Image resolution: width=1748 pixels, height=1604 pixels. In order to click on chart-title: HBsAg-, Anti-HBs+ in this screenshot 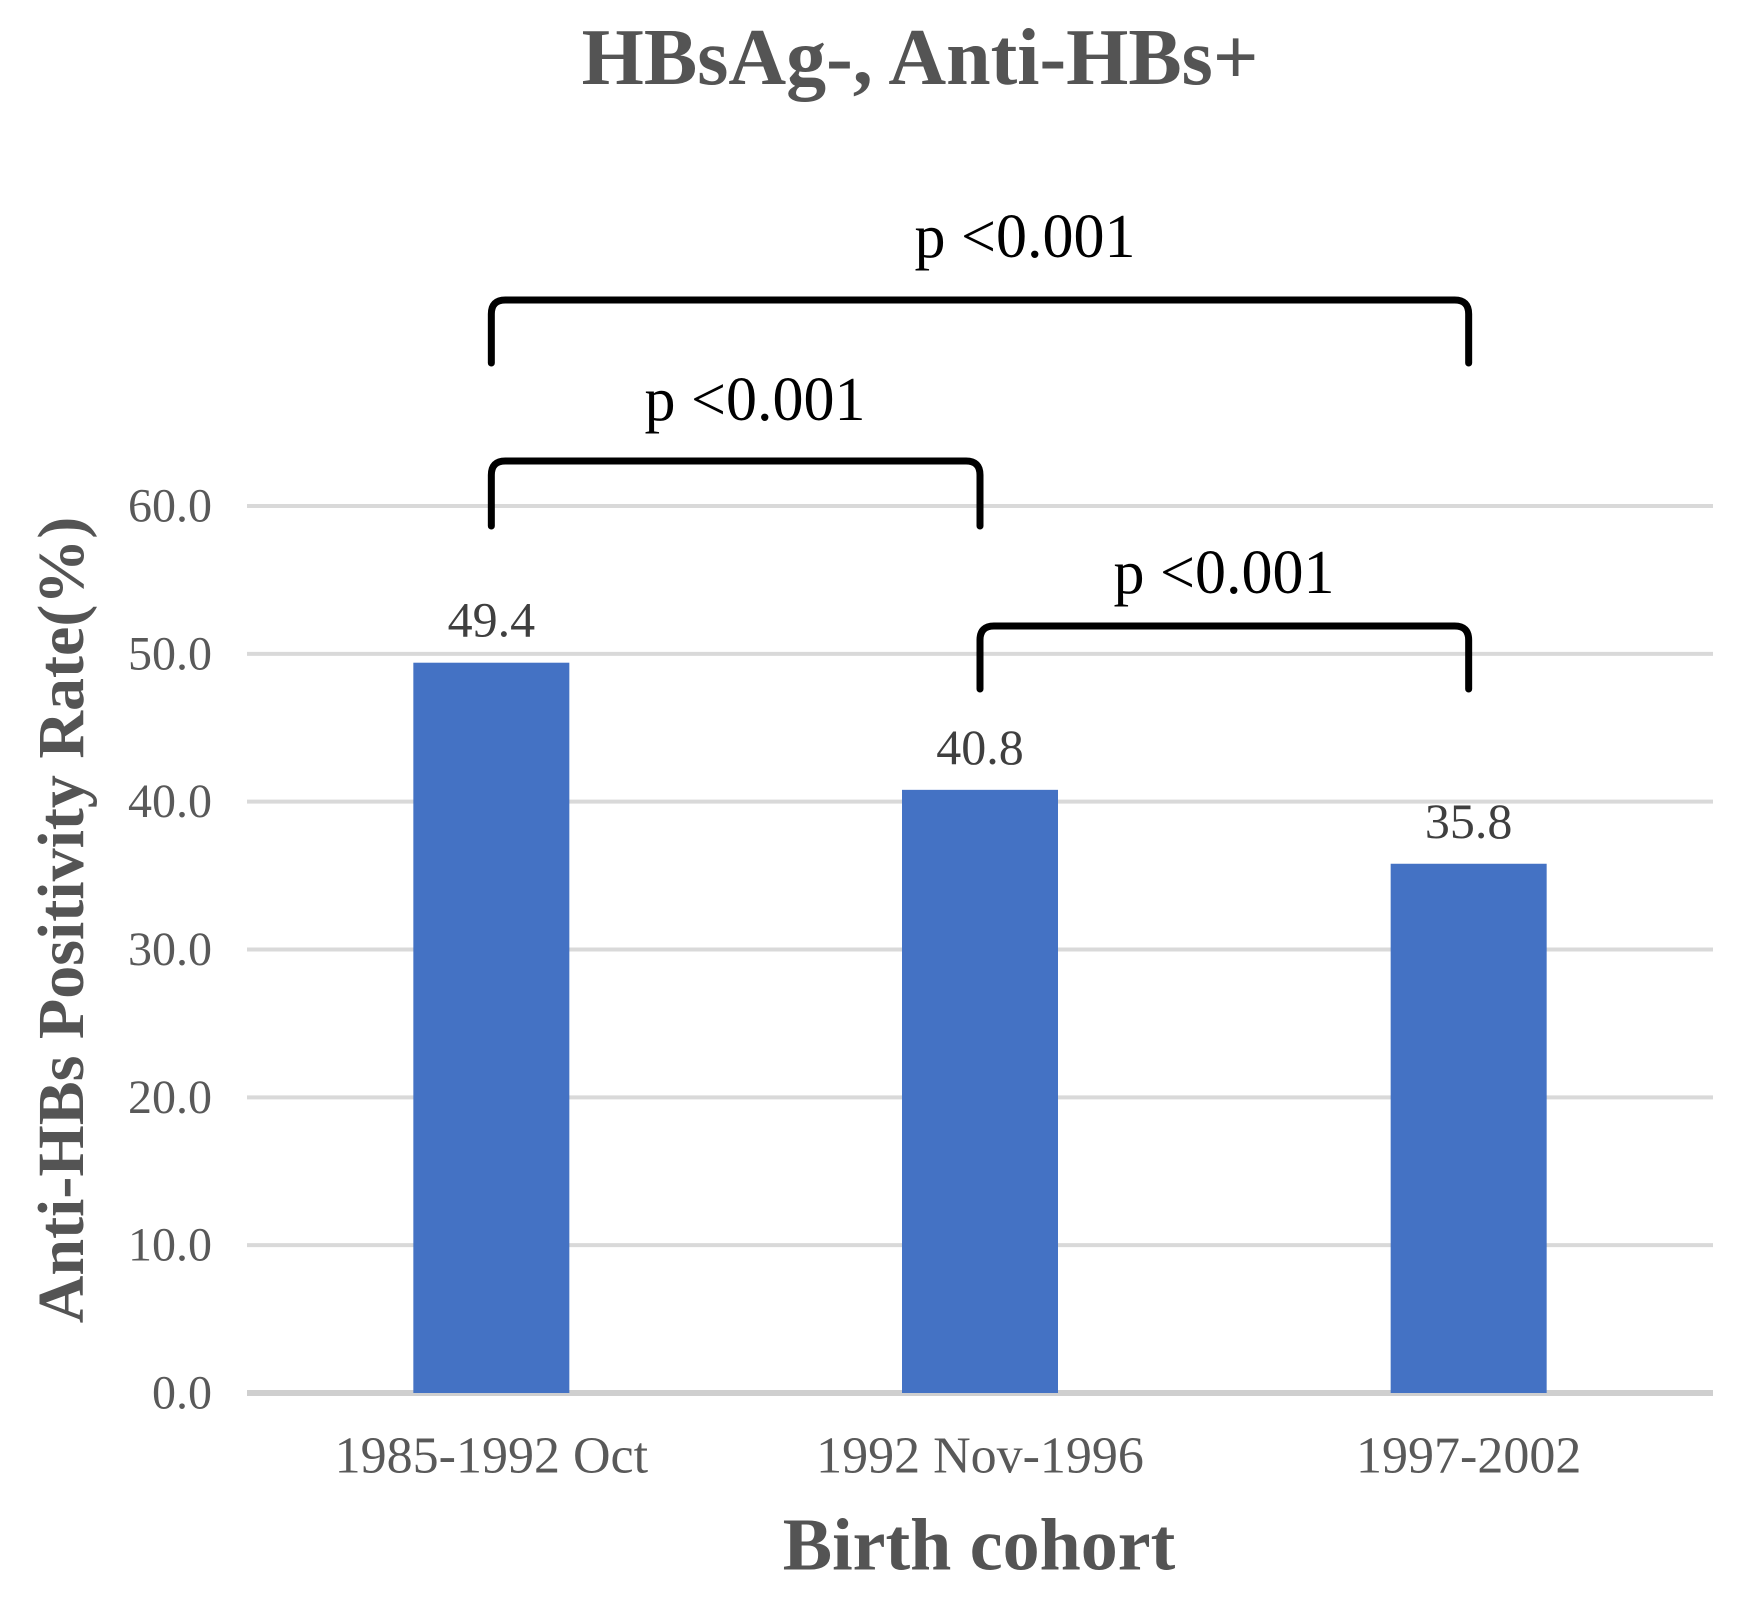, I will do `click(920, 58)`.